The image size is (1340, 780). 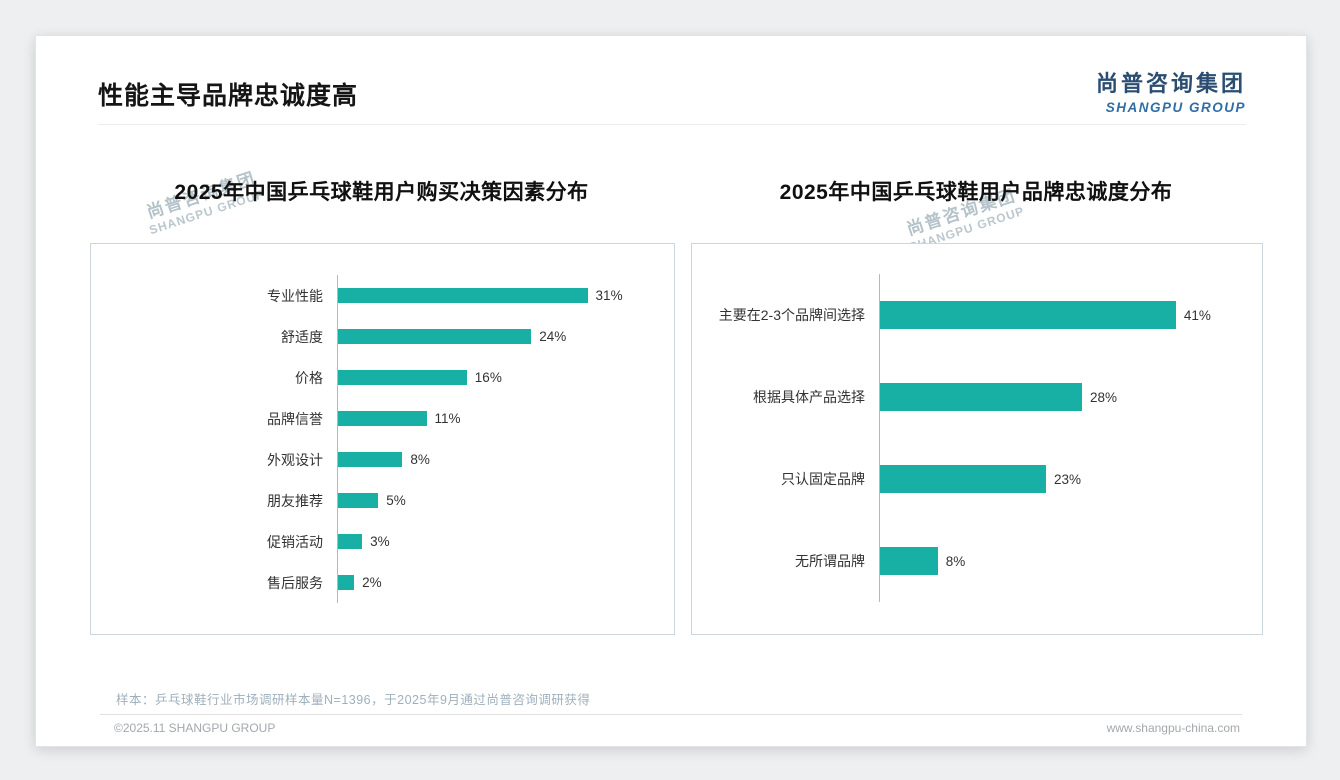 I want to click on bar-value-label: 5%, so click(x=396, y=500).